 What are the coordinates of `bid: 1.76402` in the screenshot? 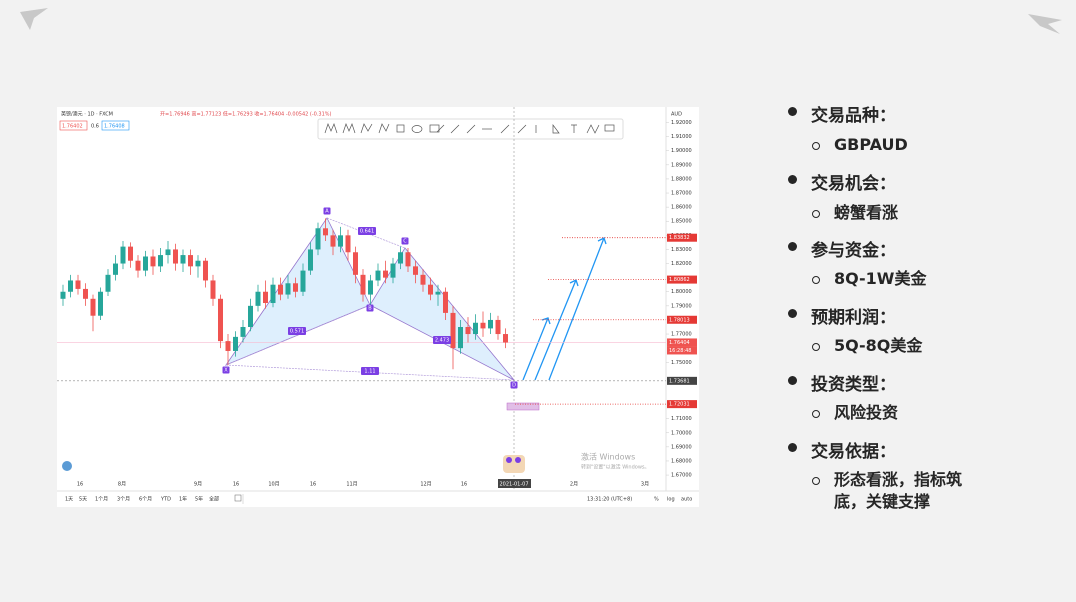 It's located at (72, 127).